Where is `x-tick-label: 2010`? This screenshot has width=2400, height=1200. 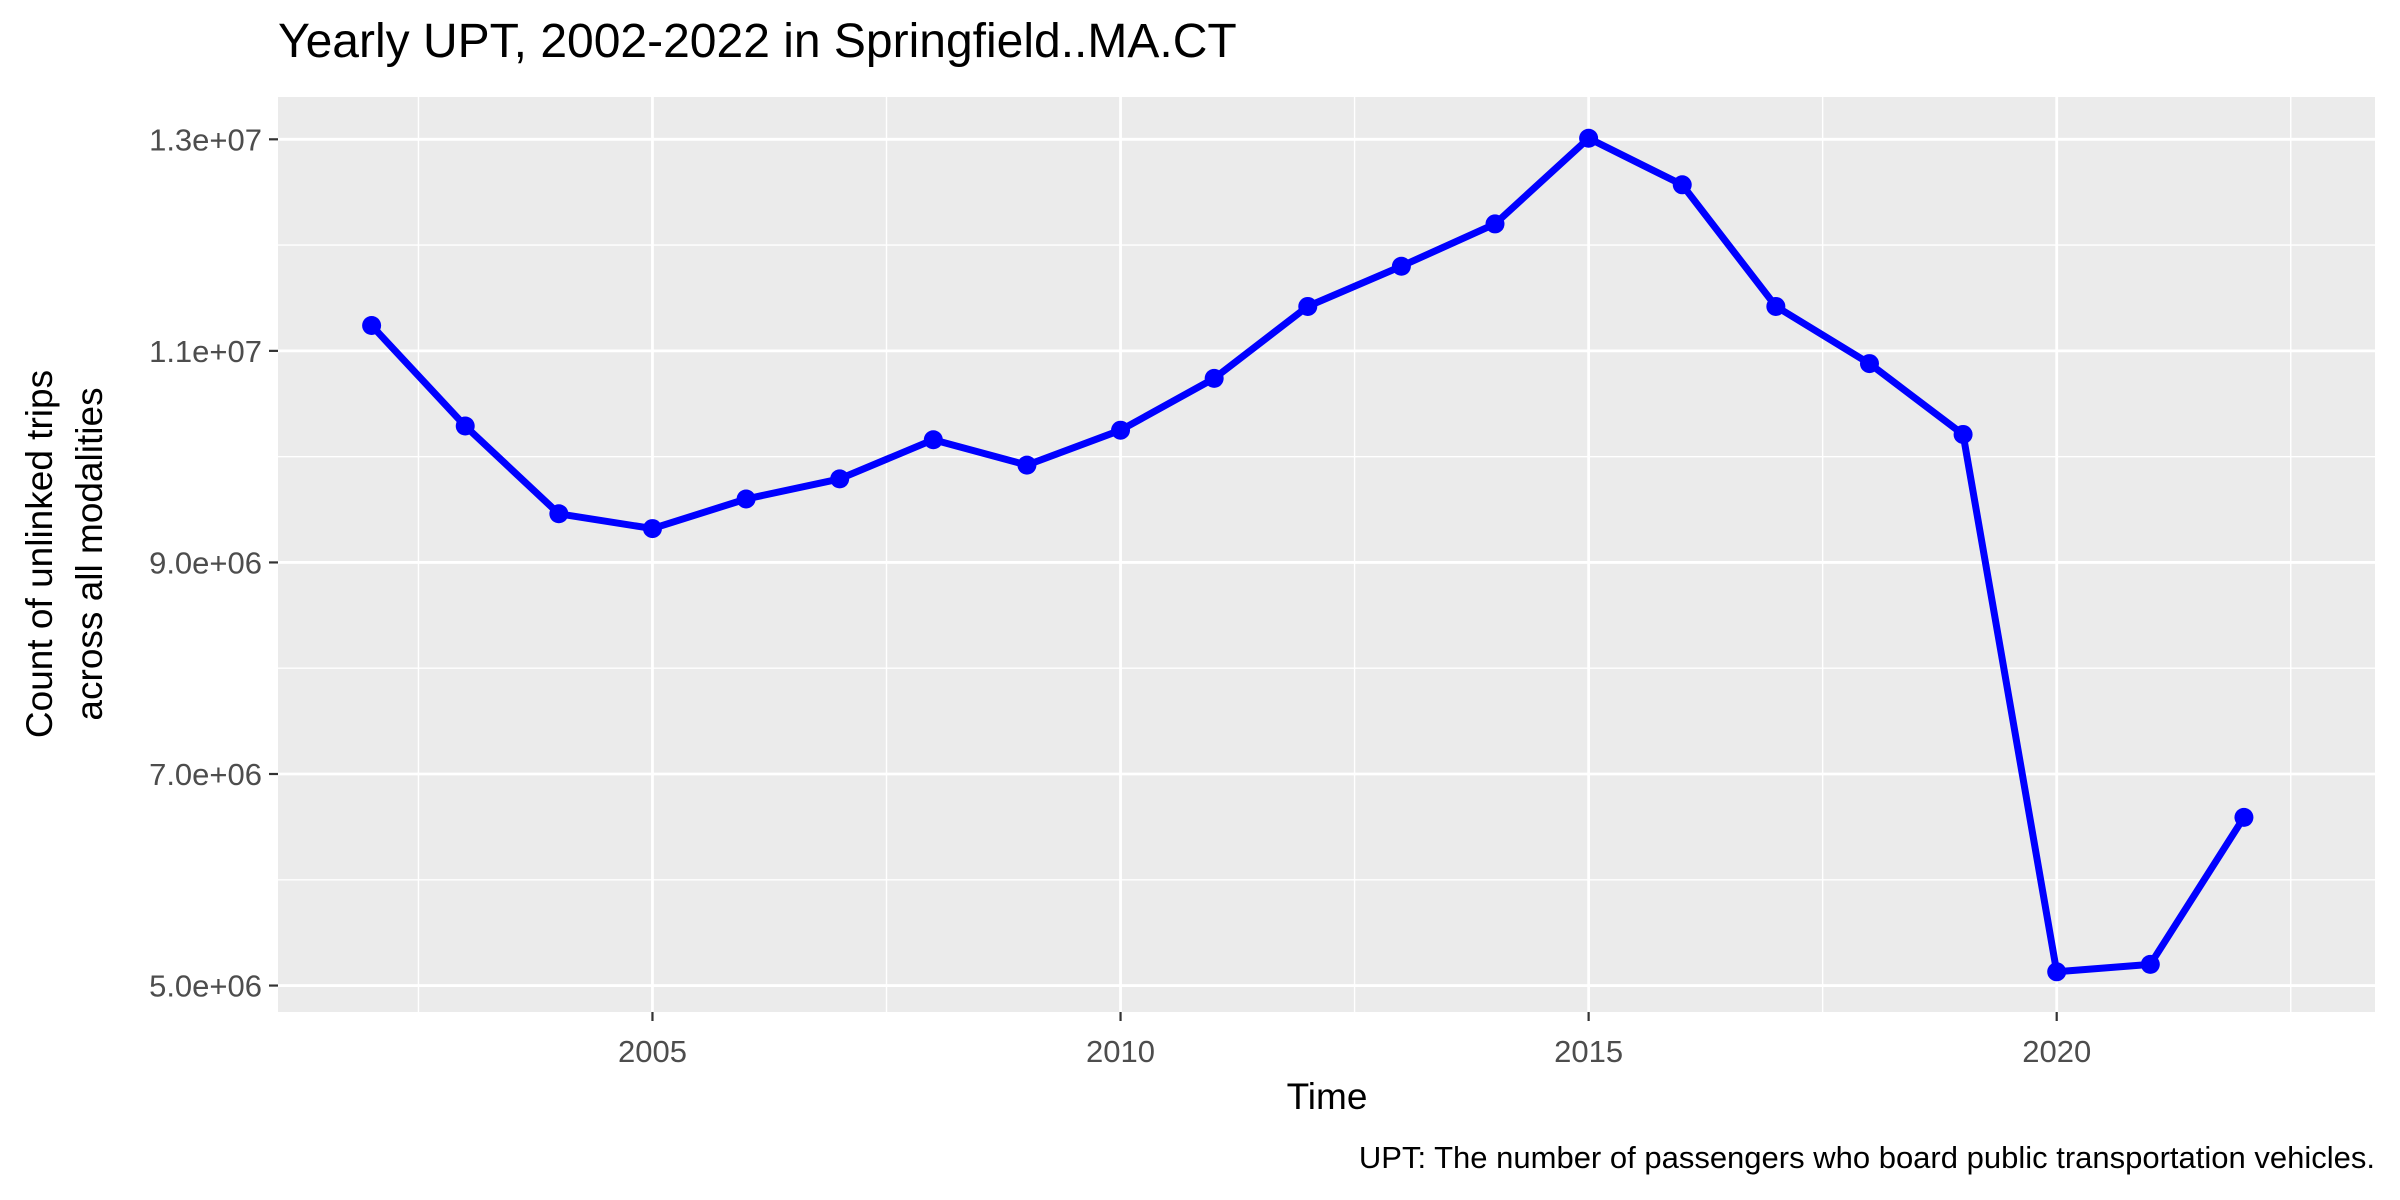
x-tick-label: 2010 is located at coordinates (1120, 1051).